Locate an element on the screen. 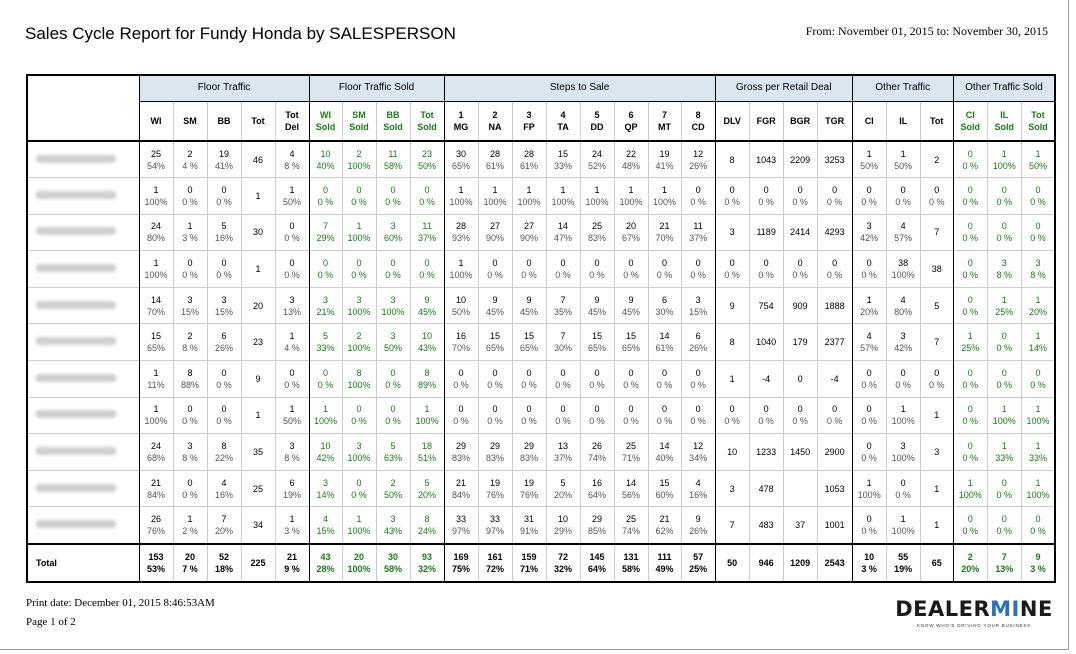 This screenshot has width=1076, height=654. cell-tgr: 1053 is located at coordinates (834, 488).